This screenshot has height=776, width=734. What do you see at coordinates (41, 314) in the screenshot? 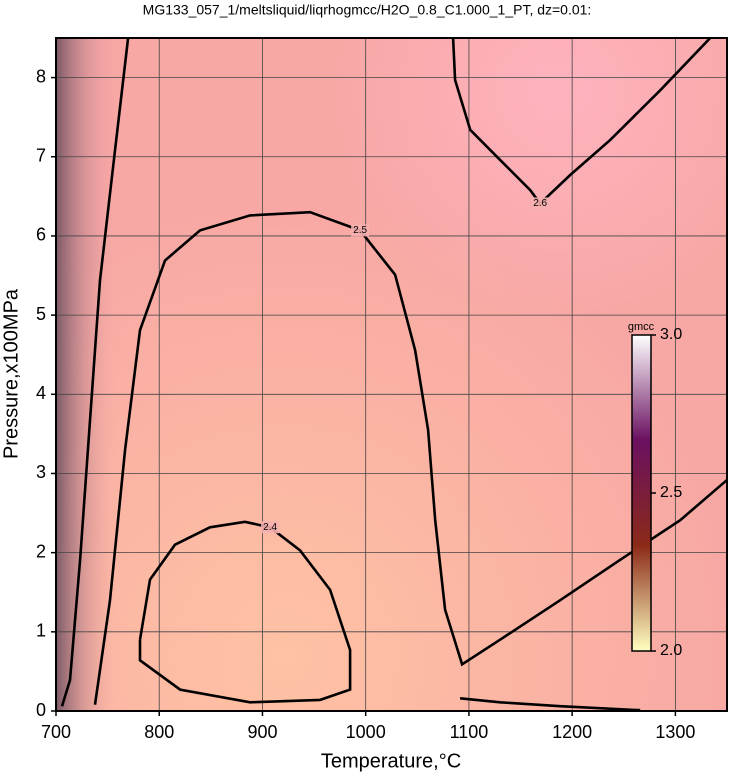
I see `y-tick-label: 5` at bounding box center [41, 314].